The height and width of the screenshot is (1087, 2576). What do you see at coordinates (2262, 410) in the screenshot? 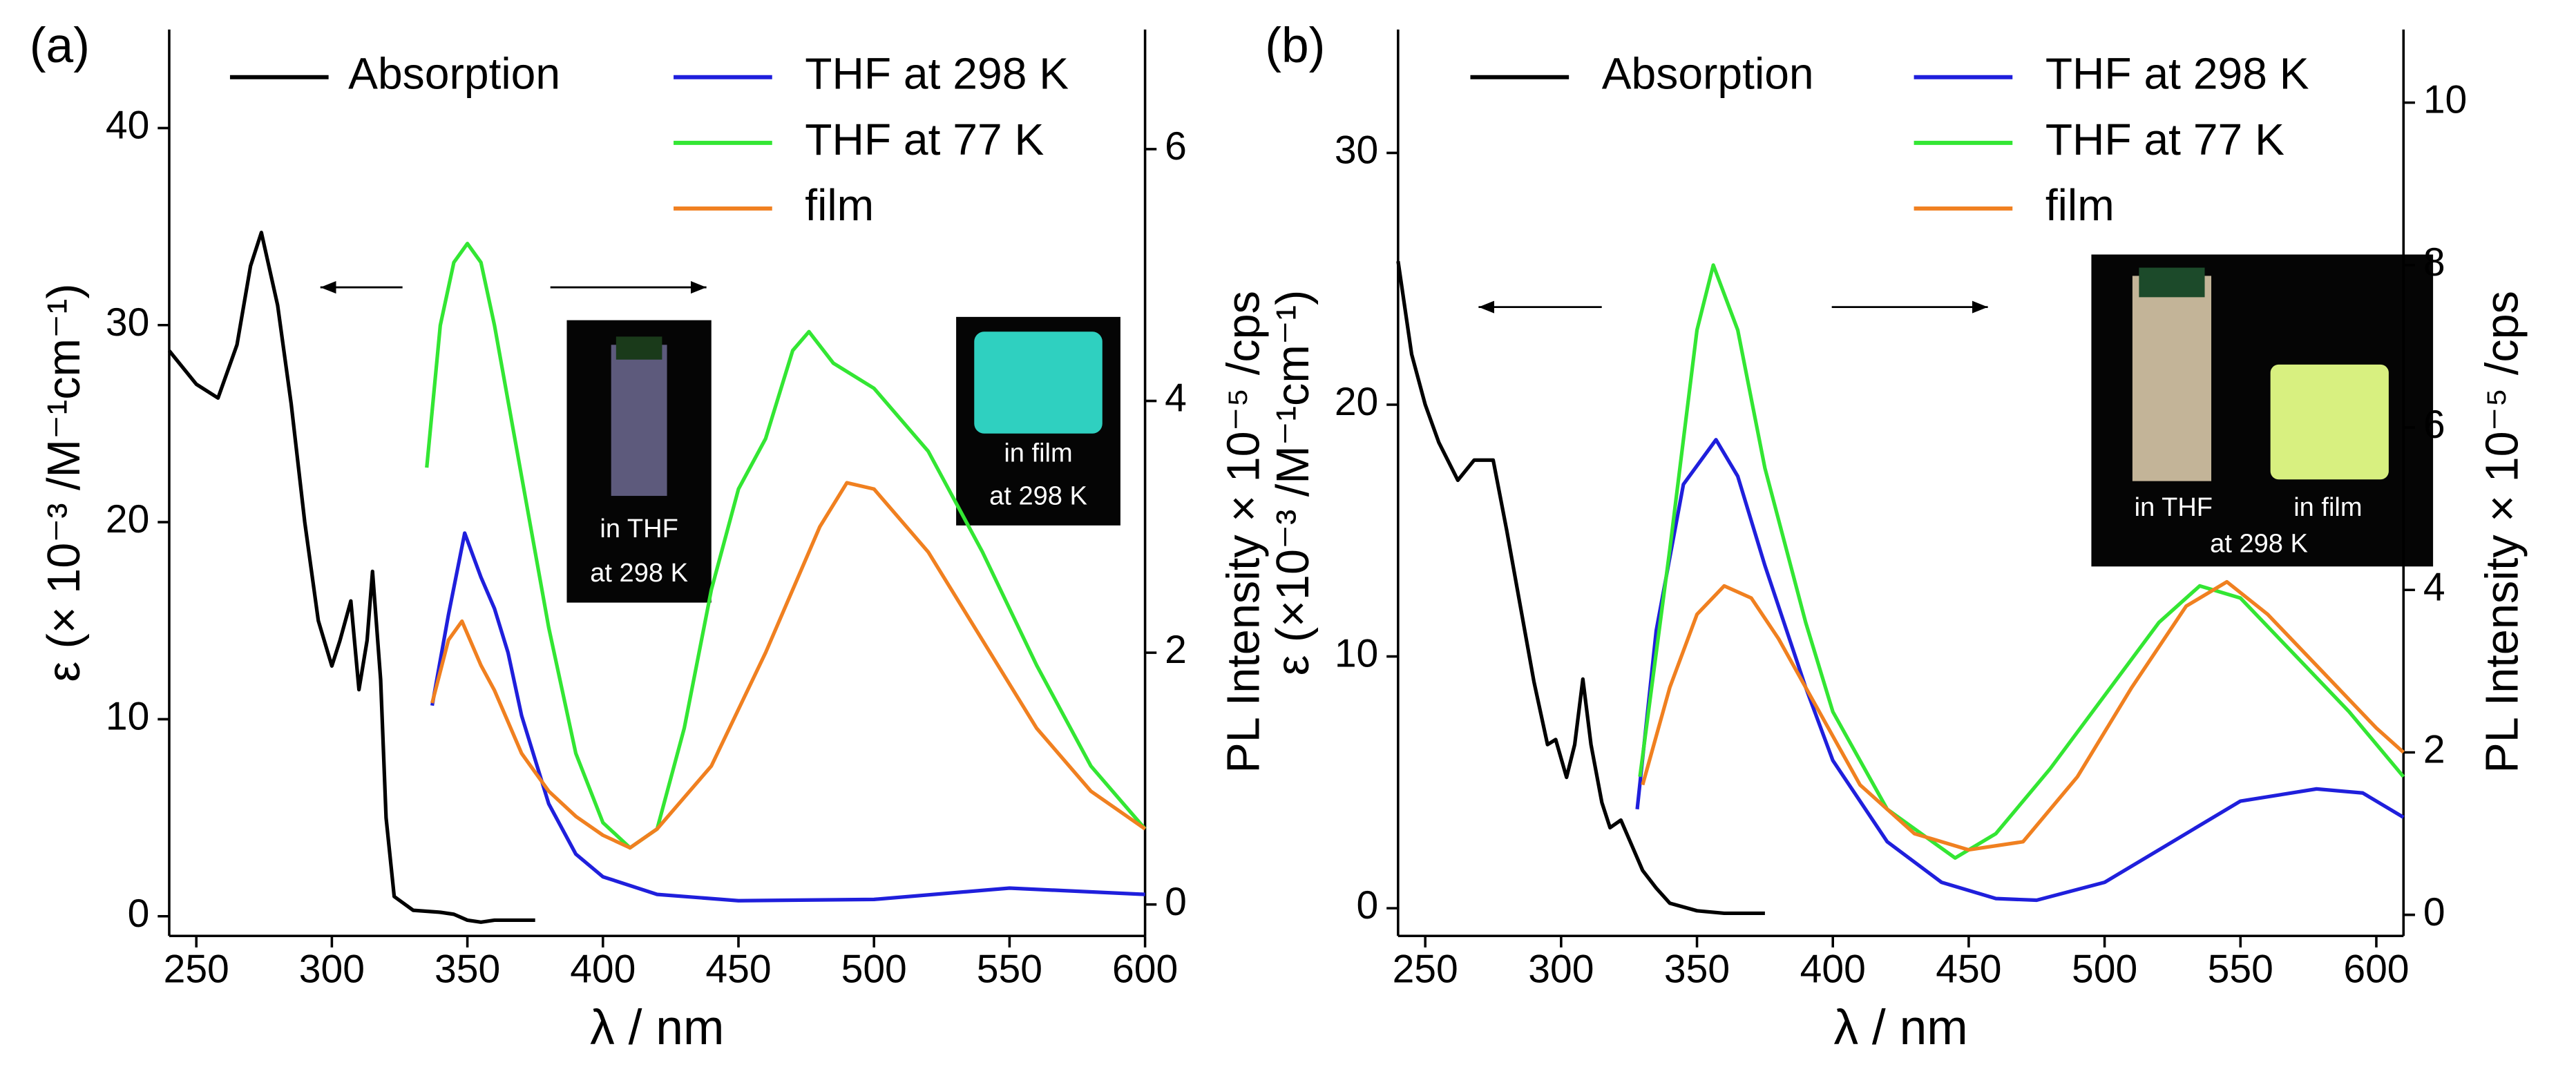
I see `inset-photo-b` at bounding box center [2262, 410].